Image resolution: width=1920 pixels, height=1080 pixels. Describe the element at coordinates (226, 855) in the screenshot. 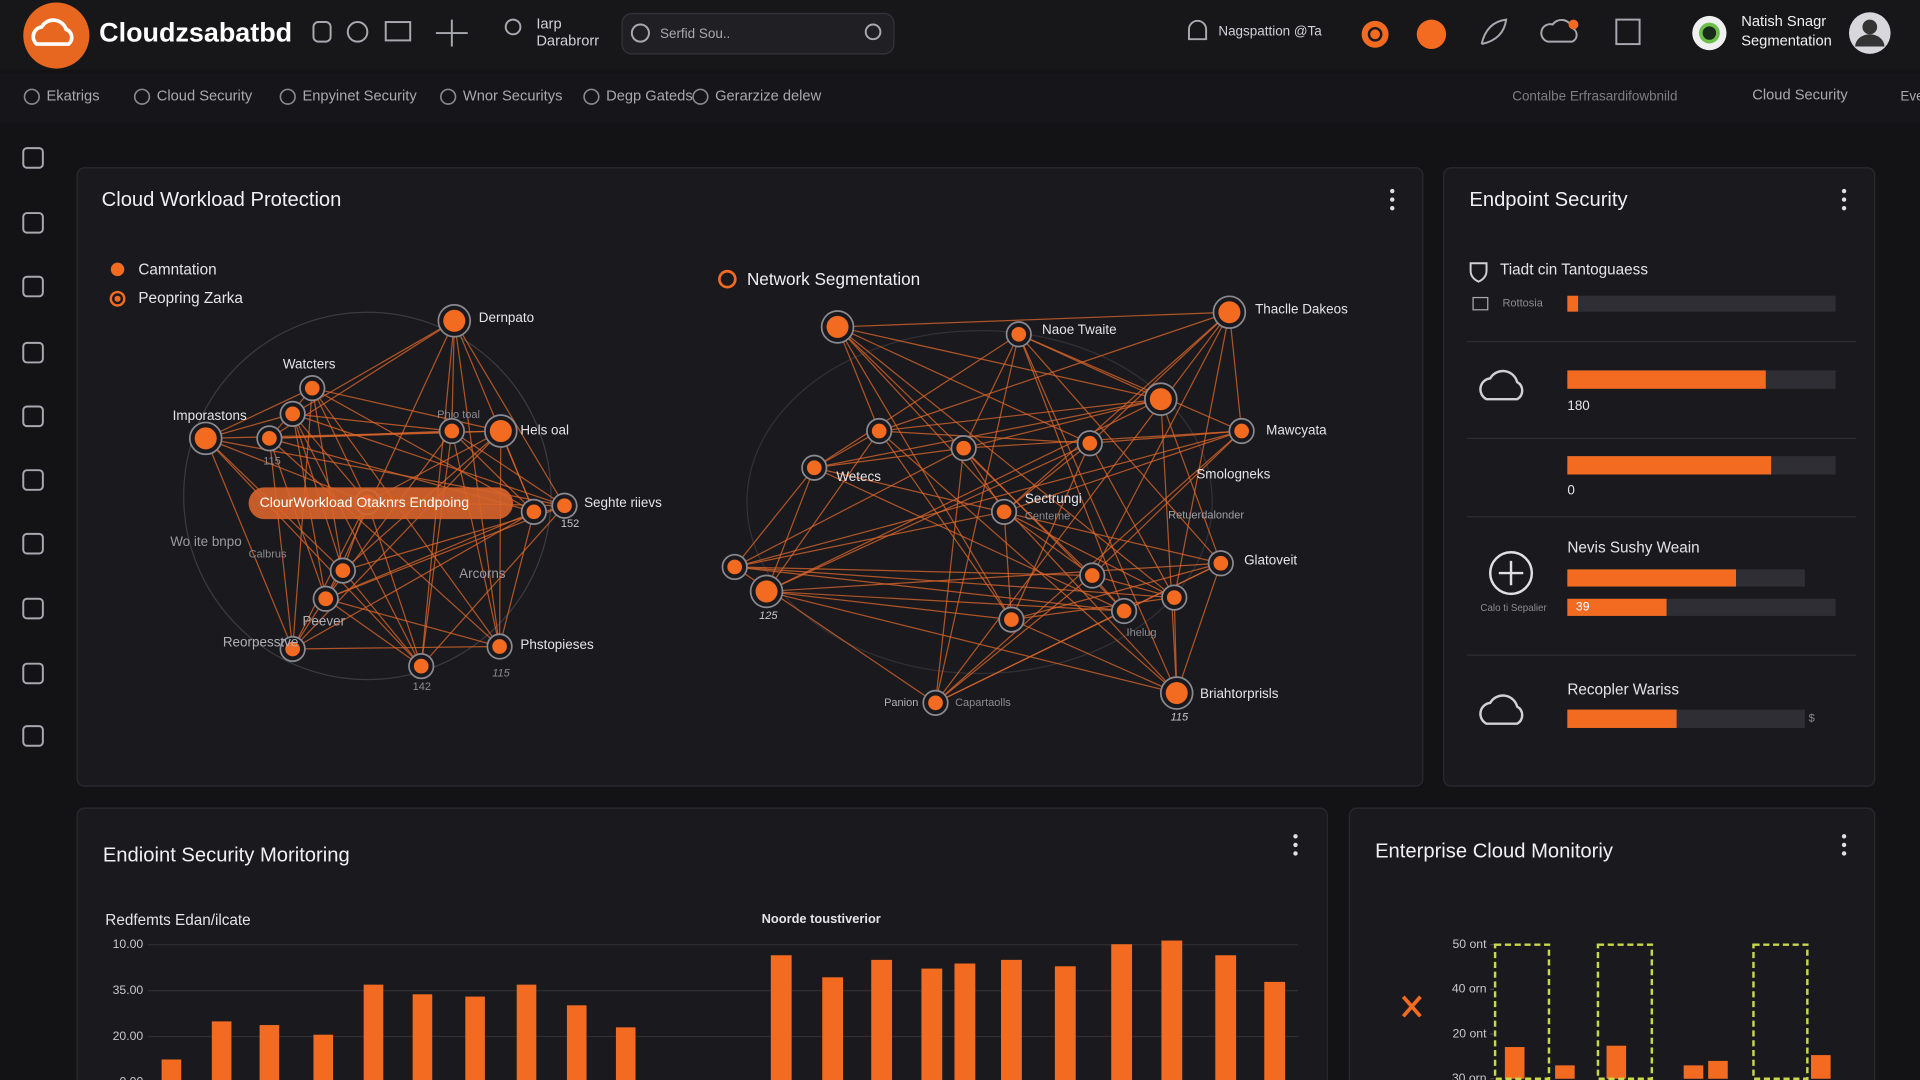

I see `panel-title: Endioint Security Moritoring` at that location.